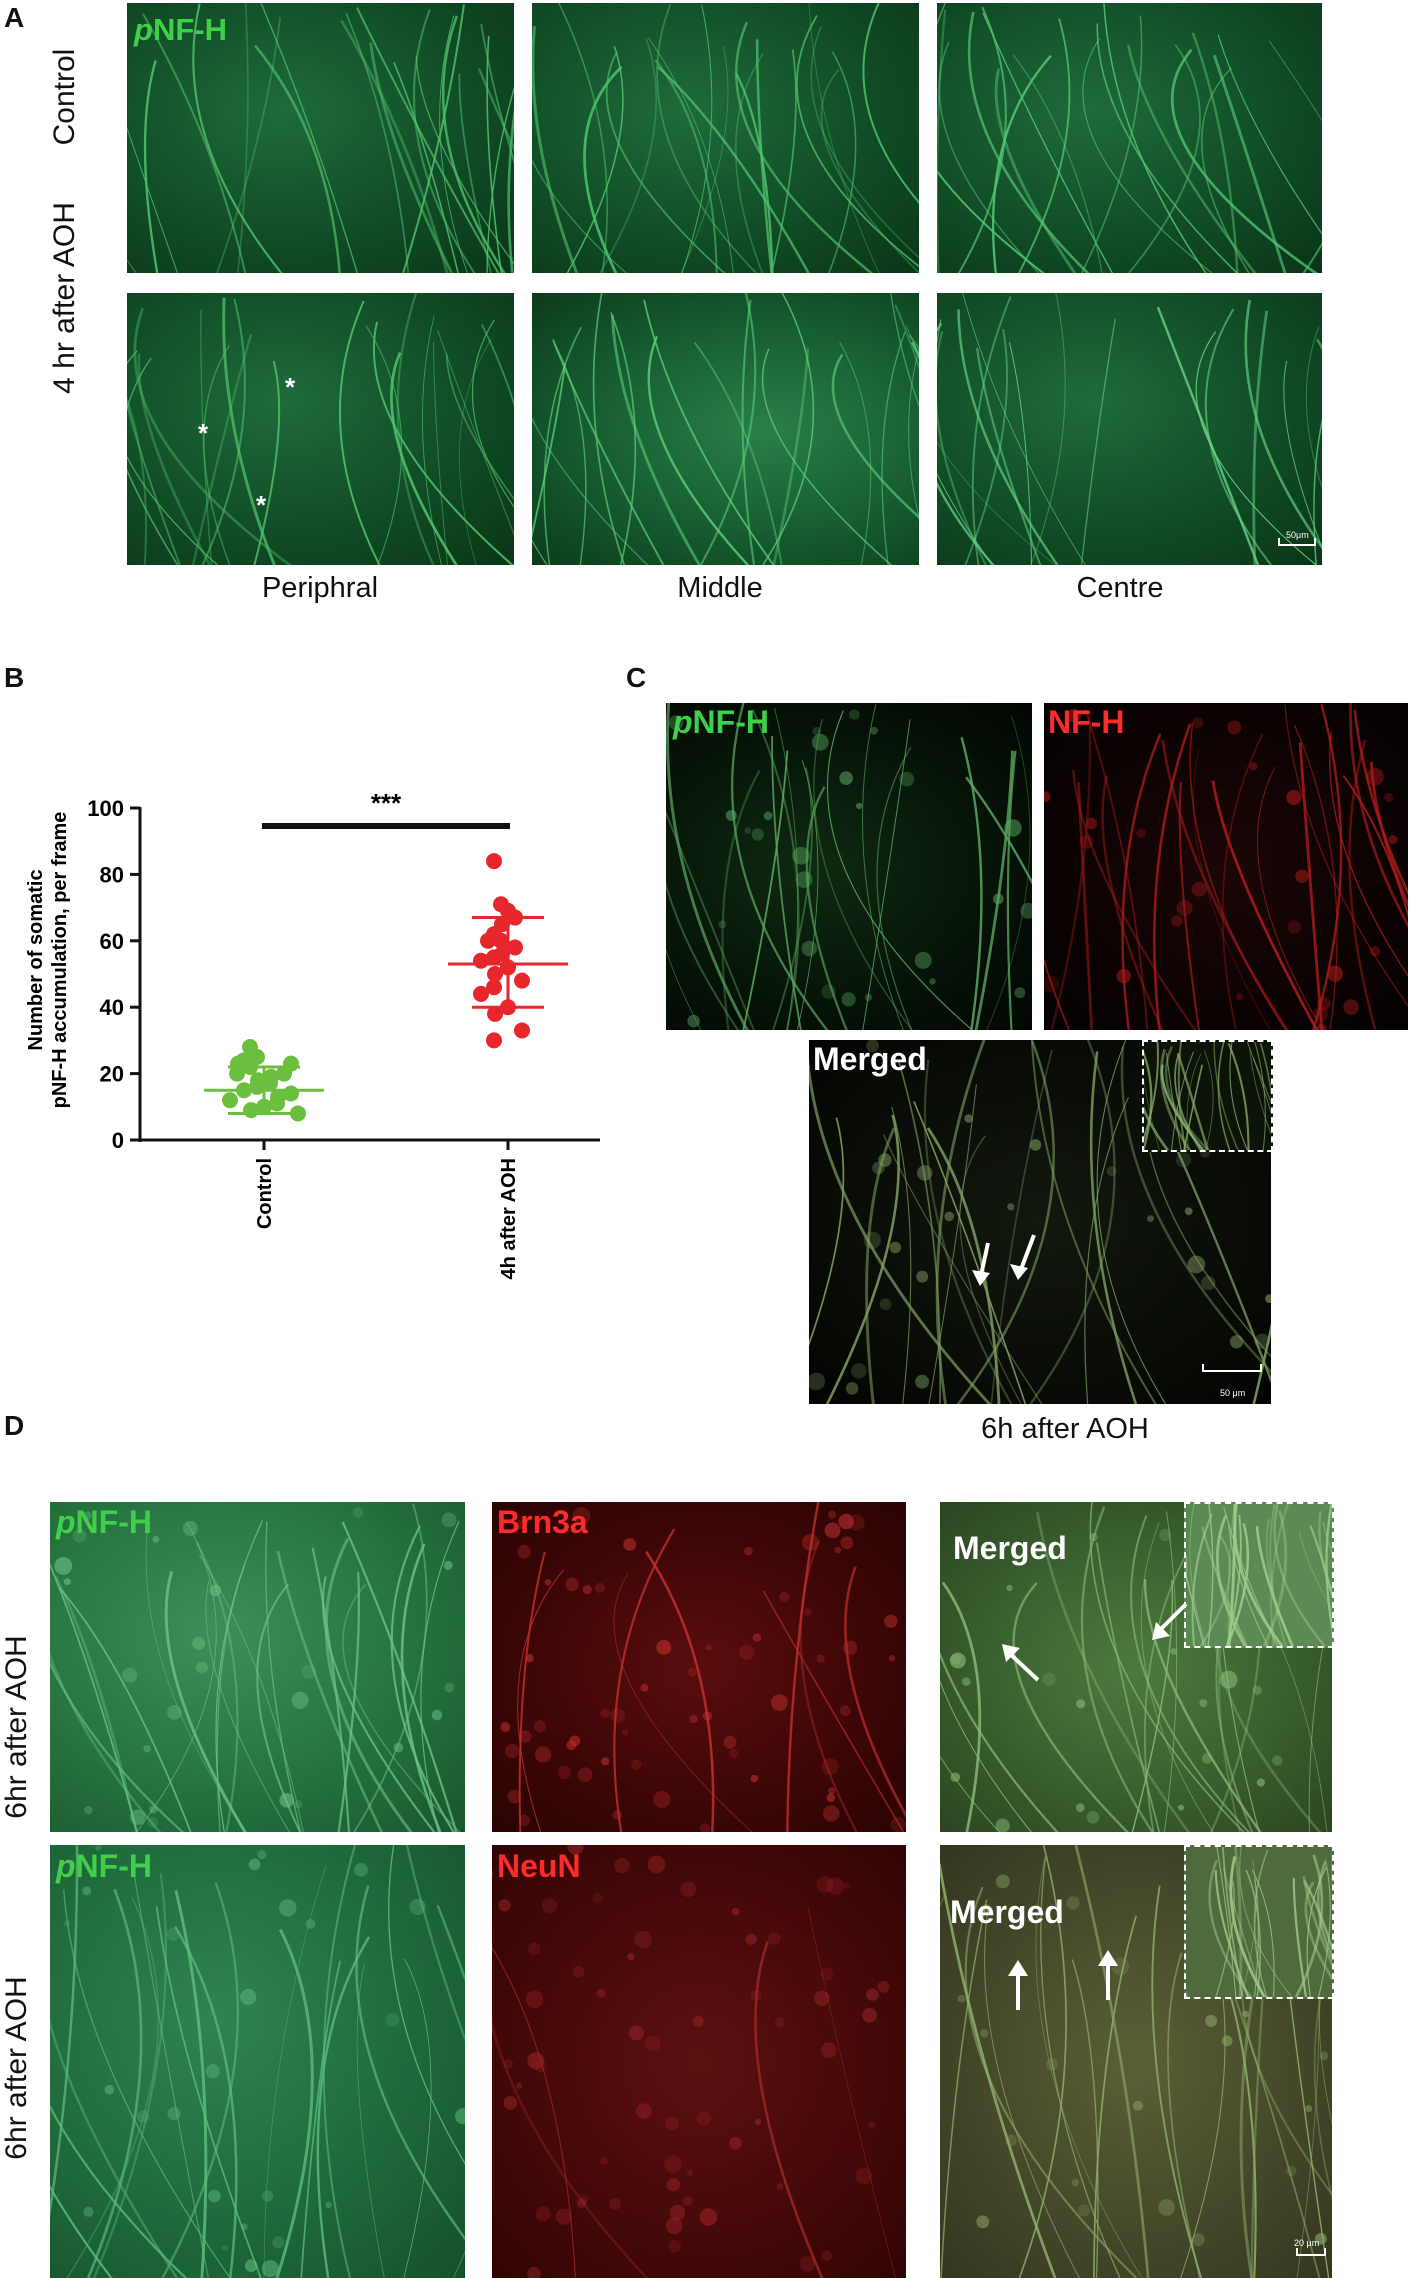 The width and height of the screenshot is (1417, 2278). Describe the element at coordinates (370, 1209) in the screenshot. I see `x-axis: Control 4h after AOH` at that location.